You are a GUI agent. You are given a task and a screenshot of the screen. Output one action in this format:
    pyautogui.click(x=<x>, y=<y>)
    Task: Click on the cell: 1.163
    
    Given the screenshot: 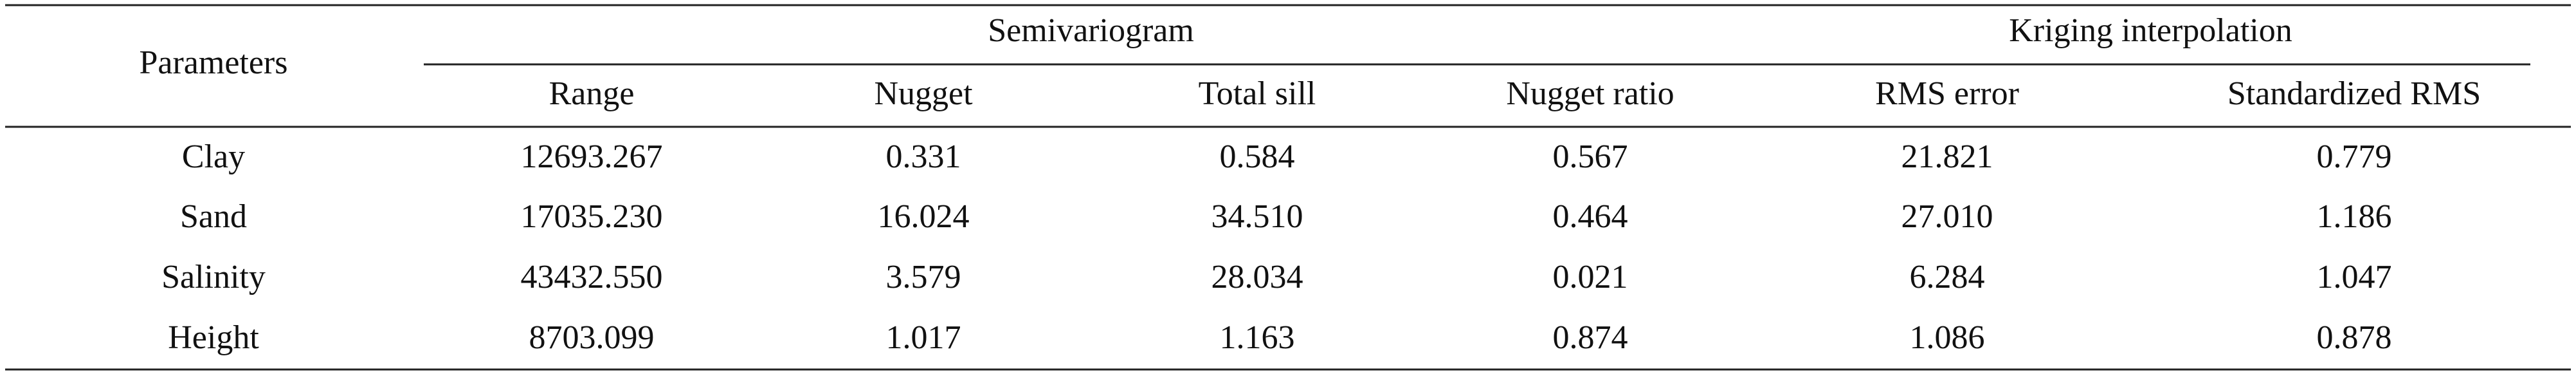 What is the action you would take?
    pyautogui.click(x=1257, y=337)
    